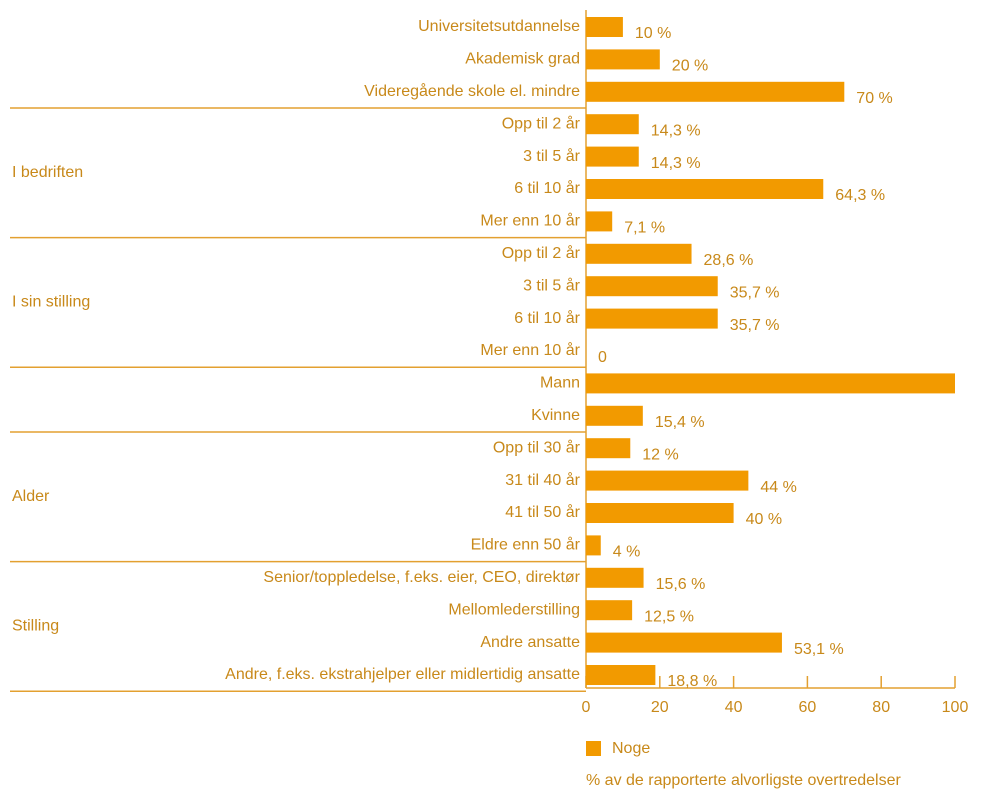 This screenshot has height=791, width=996. I want to click on value-label: 44 %, so click(778, 487).